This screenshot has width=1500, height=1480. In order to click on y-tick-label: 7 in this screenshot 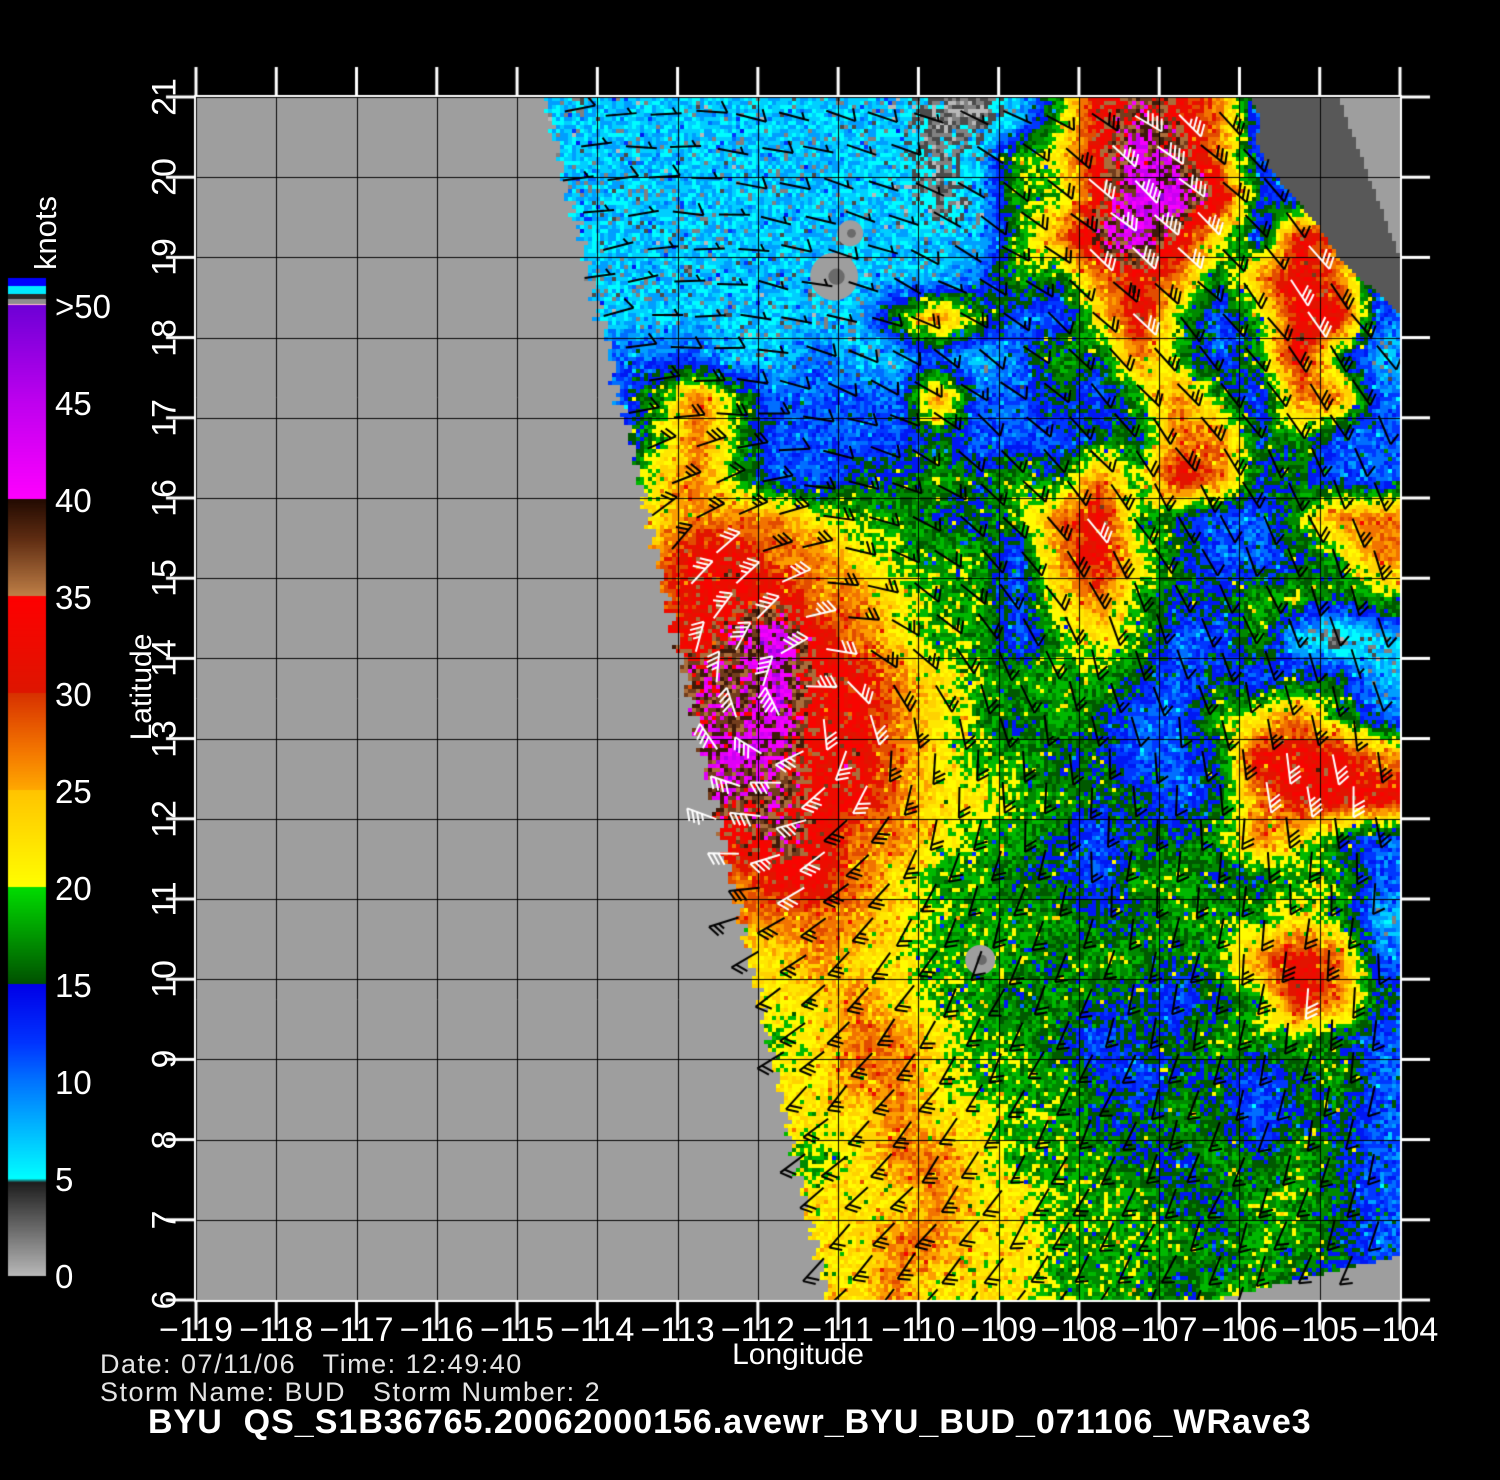, I will do `click(164, 1220)`.